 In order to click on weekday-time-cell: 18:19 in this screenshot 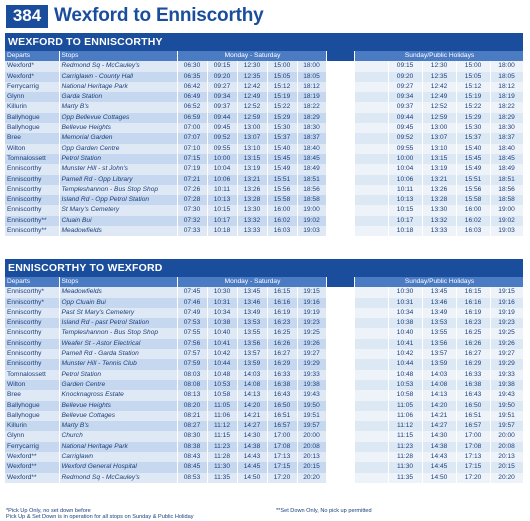, I will do `click(312, 97)`.